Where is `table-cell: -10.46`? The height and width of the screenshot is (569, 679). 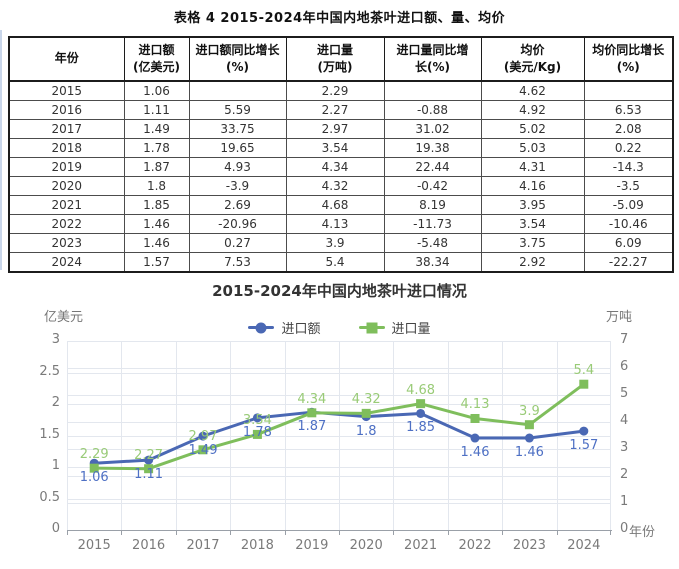
table-cell: -10.46 is located at coordinates (628, 224).